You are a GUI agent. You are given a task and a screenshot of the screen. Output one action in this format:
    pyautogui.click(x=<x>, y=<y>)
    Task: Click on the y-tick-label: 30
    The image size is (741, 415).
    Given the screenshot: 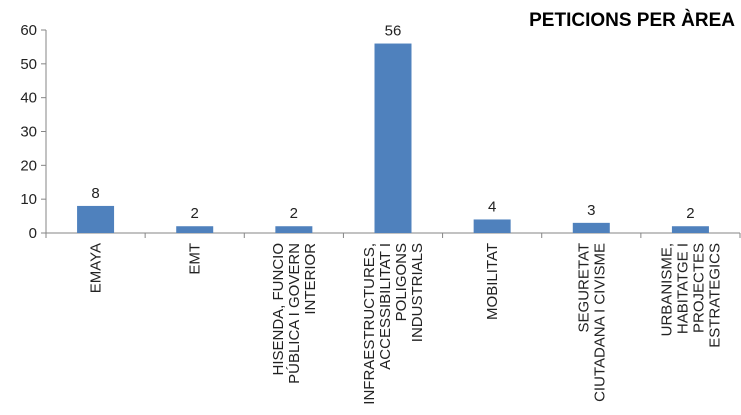 What is the action you would take?
    pyautogui.click(x=28, y=132)
    